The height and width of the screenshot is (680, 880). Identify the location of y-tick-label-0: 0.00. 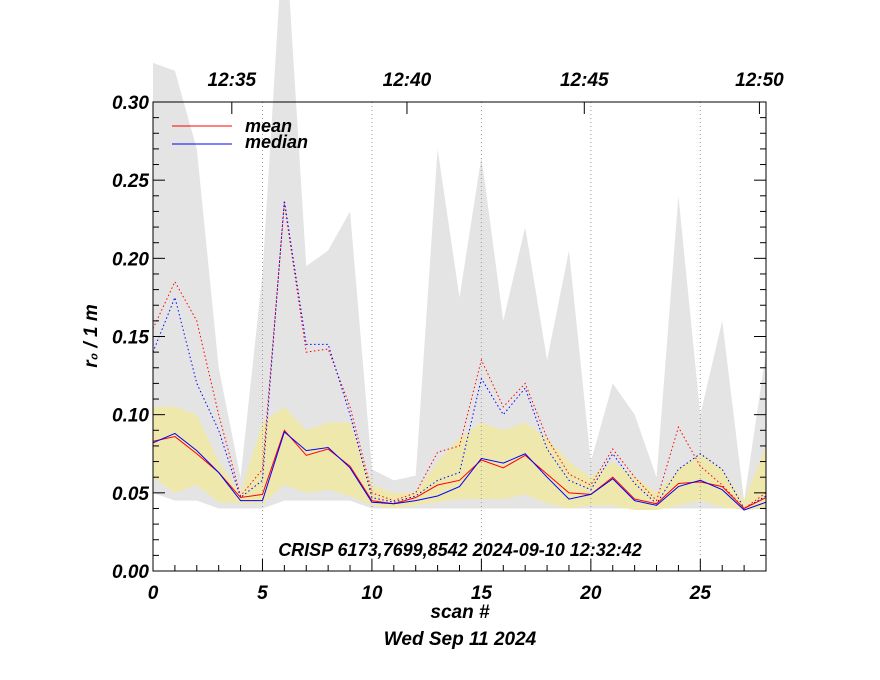
(130, 572).